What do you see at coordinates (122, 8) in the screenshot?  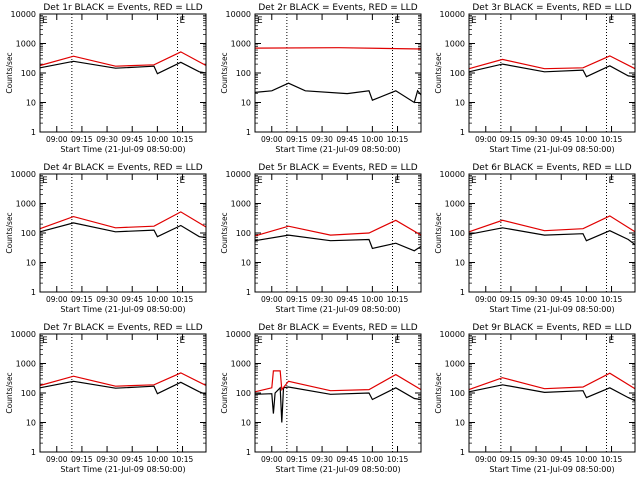 I see `panel-title: Det 1r BLACK = Events, RED = LLD` at bounding box center [122, 8].